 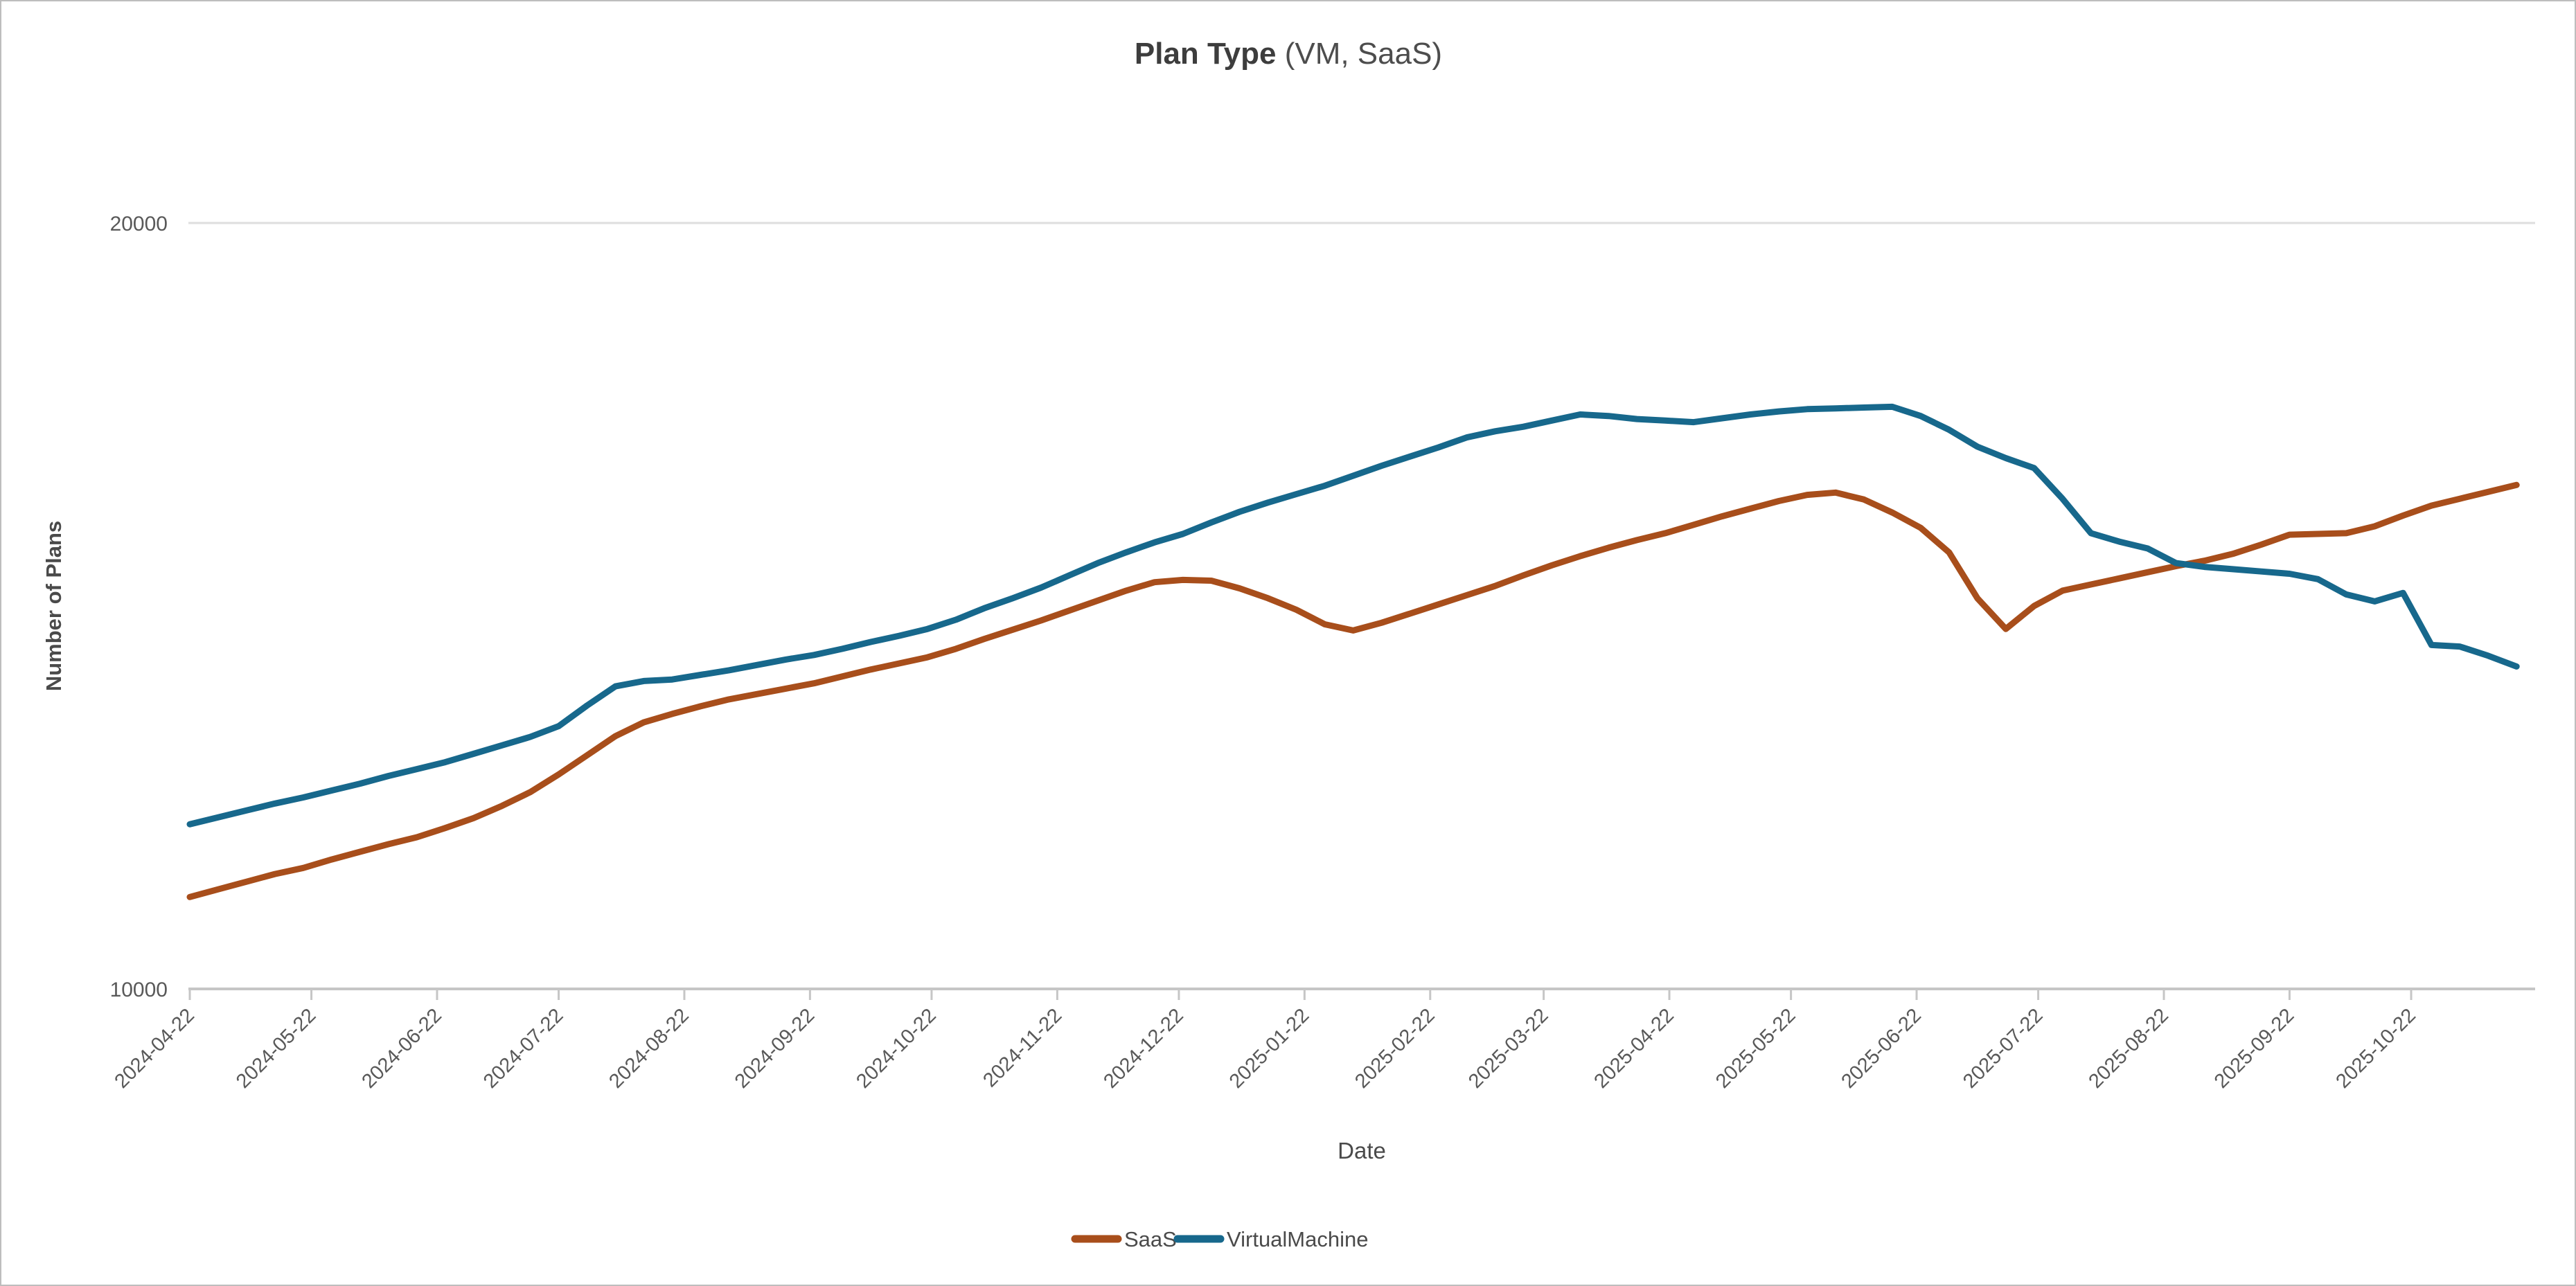 What do you see at coordinates (1150, 1239) in the screenshot?
I see `legend-label-saas: SaaS` at bounding box center [1150, 1239].